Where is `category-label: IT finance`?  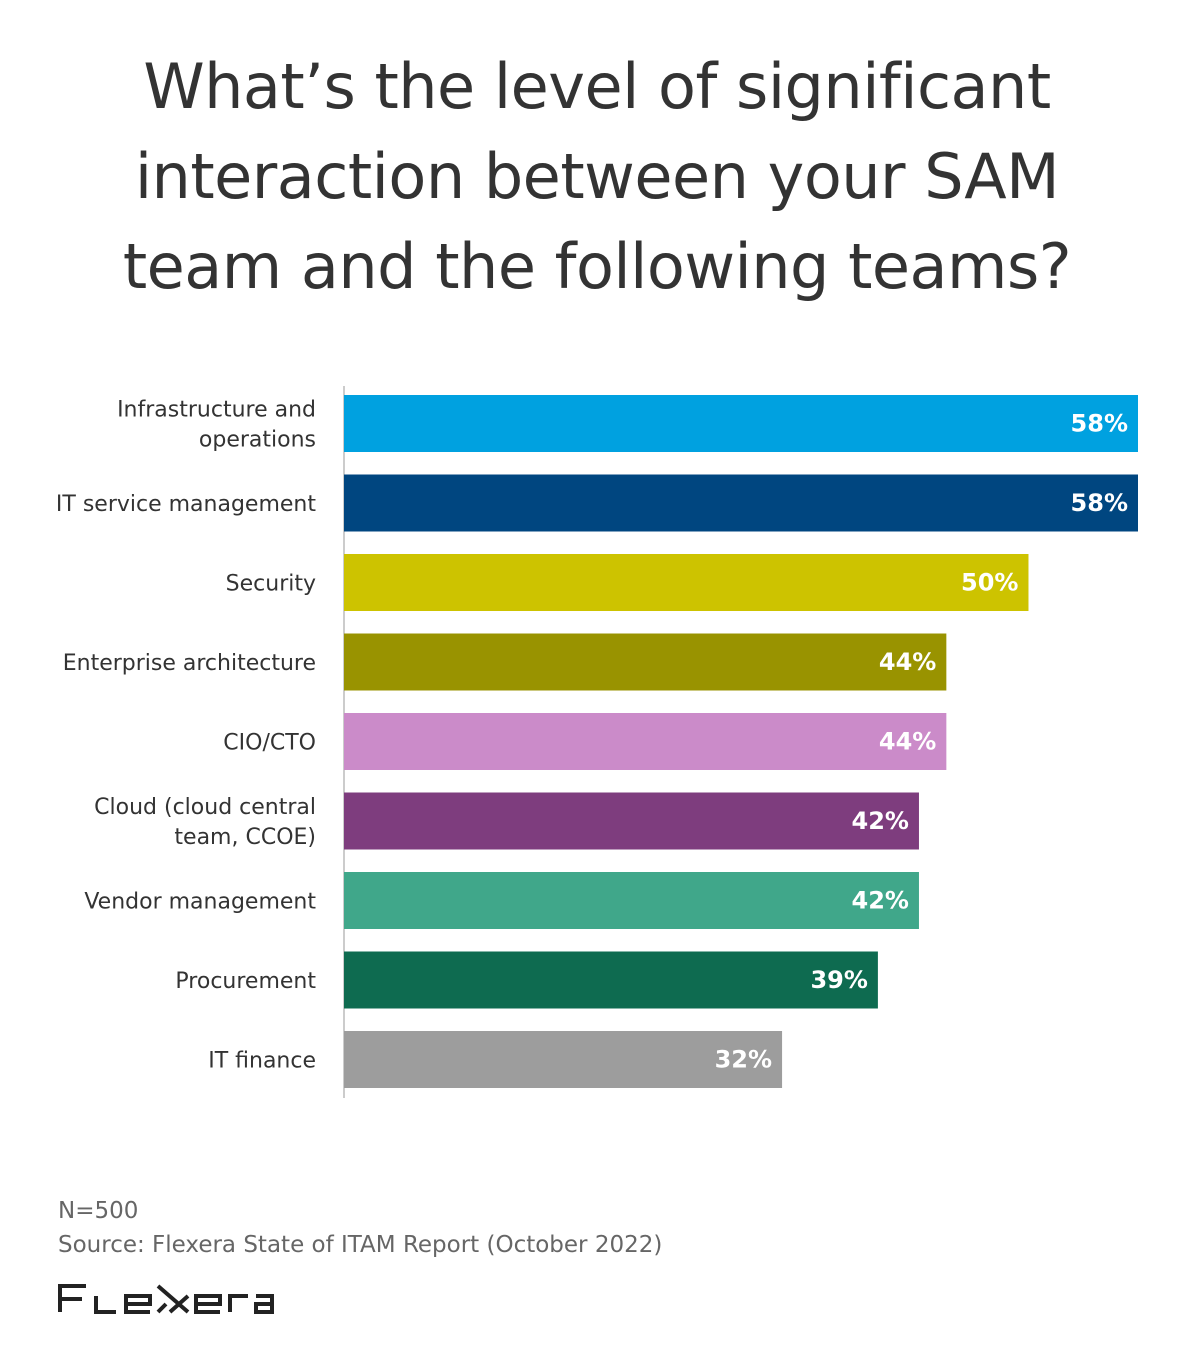 category-label: IT finance is located at coordinates (262, 1061).